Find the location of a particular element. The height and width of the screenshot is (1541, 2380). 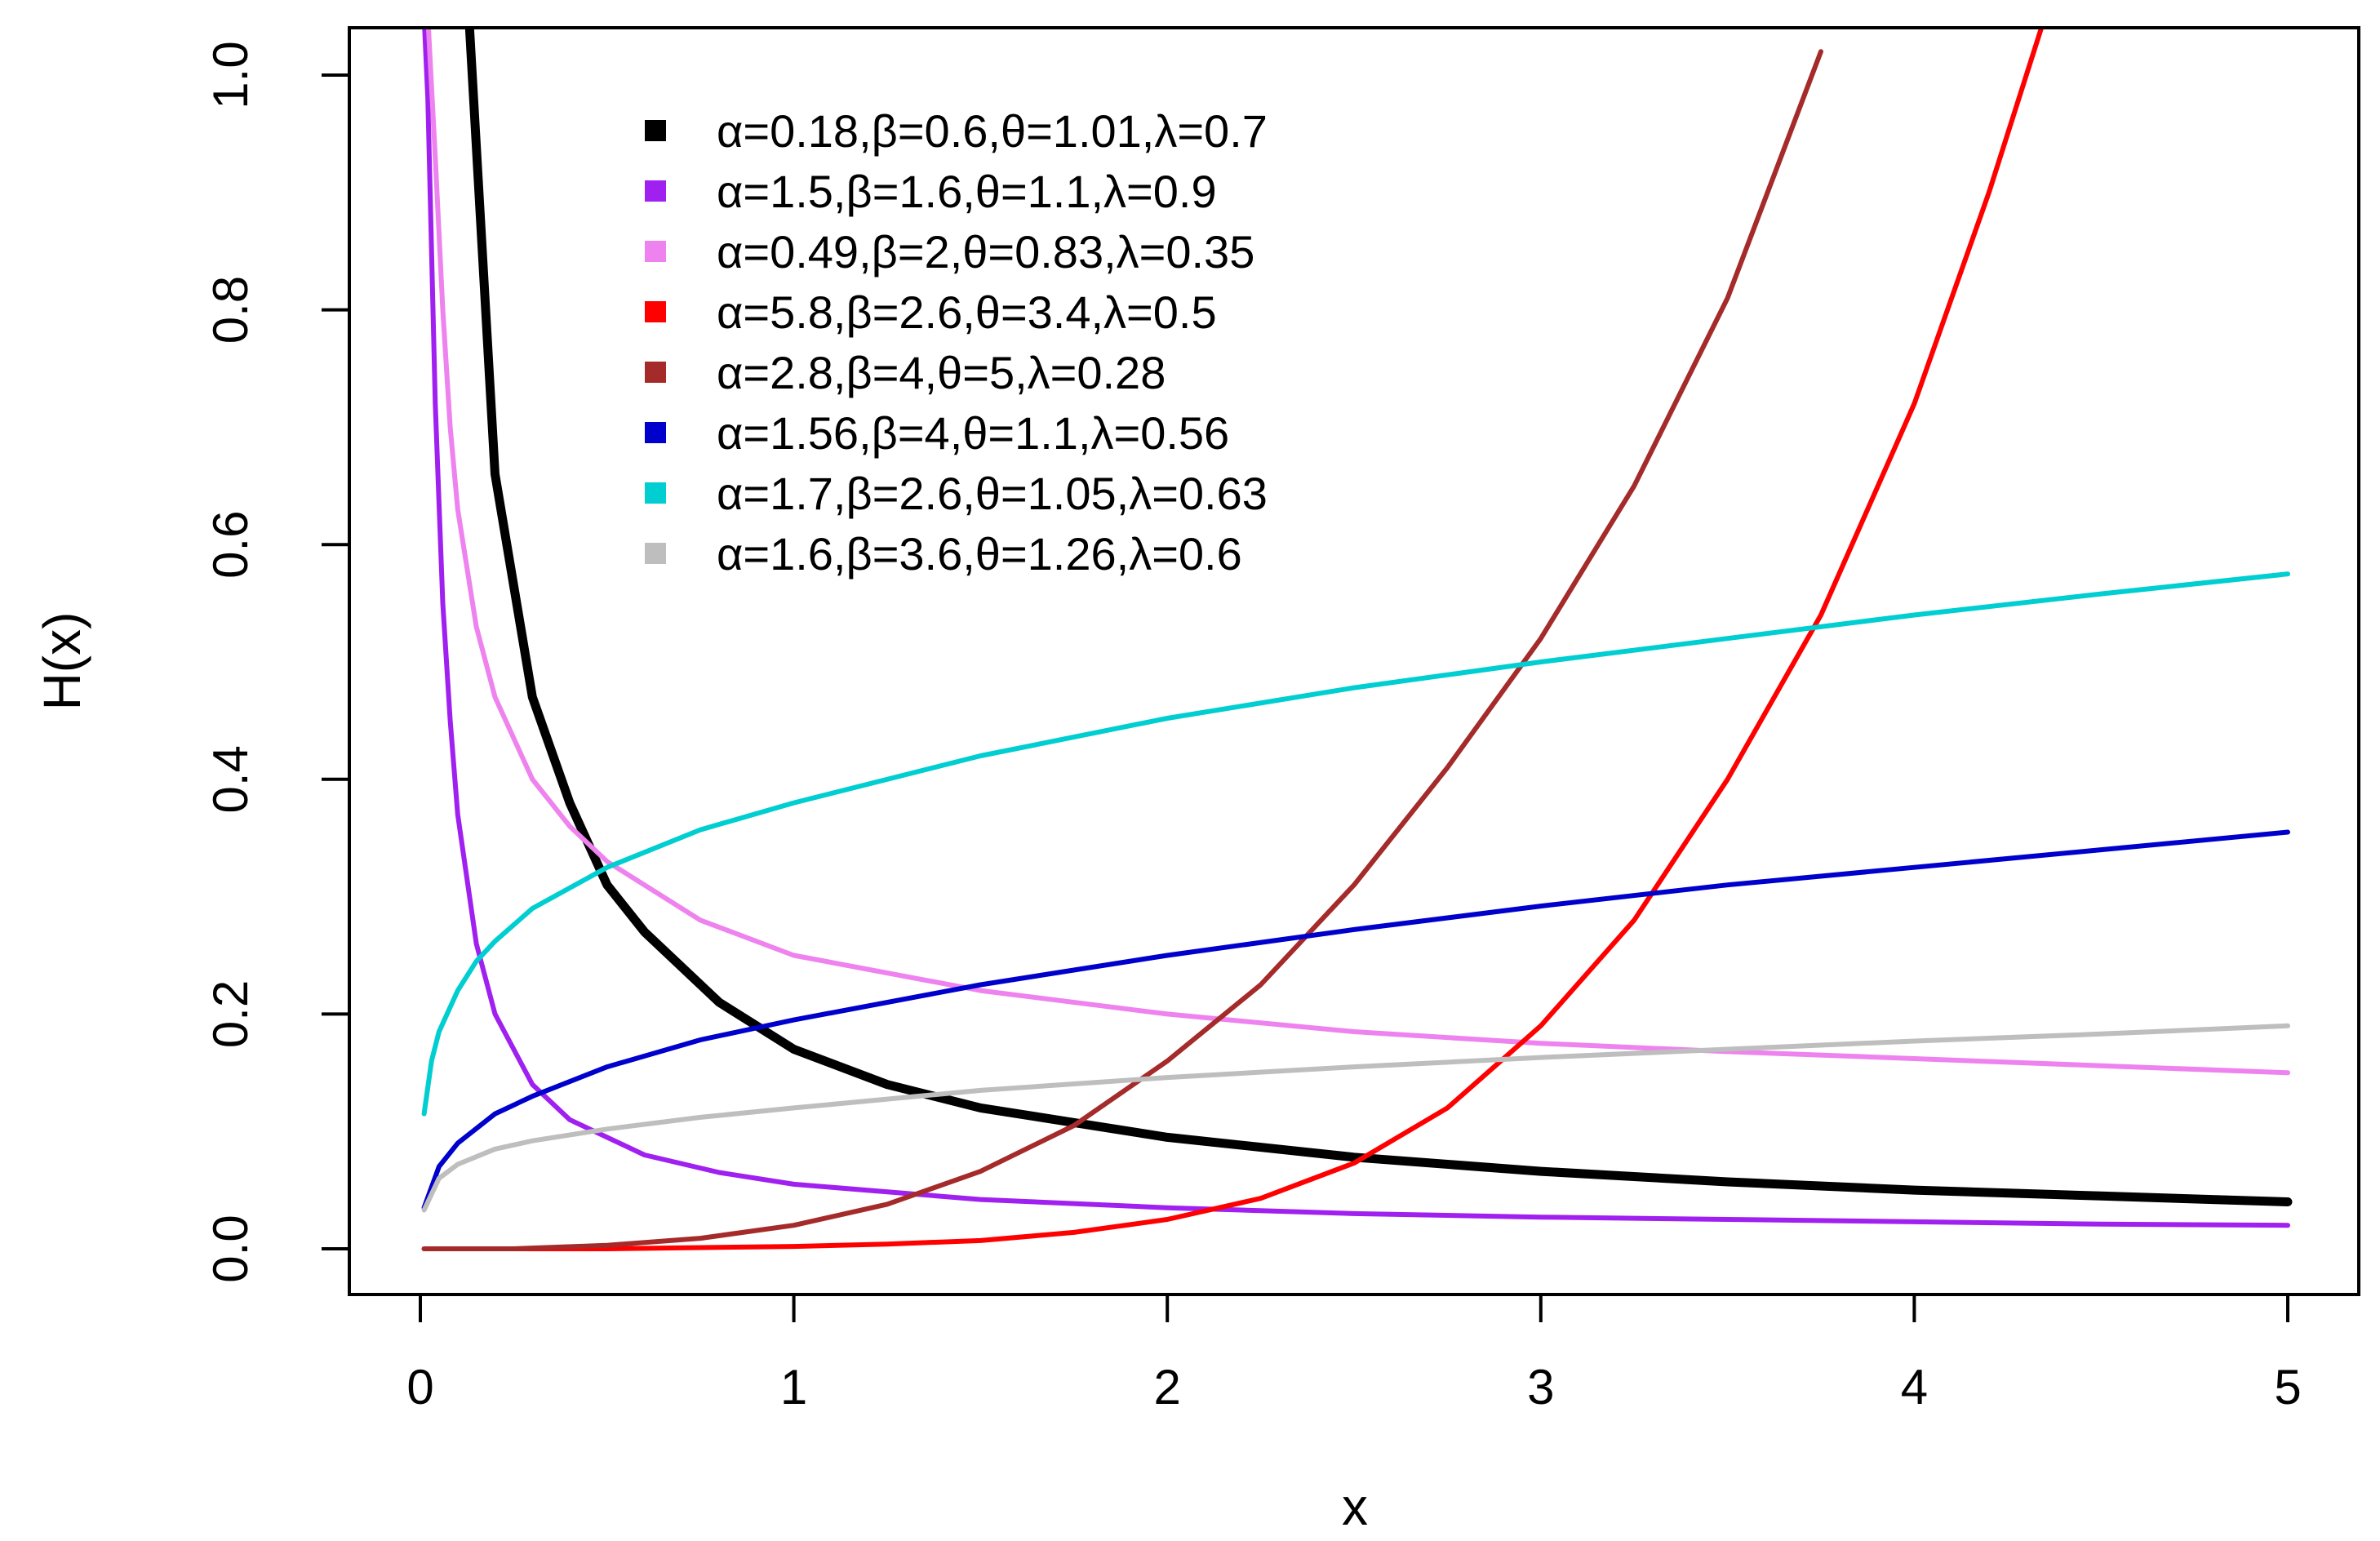

x-tick-label: 4 is located at coordinates (1915, 1387).